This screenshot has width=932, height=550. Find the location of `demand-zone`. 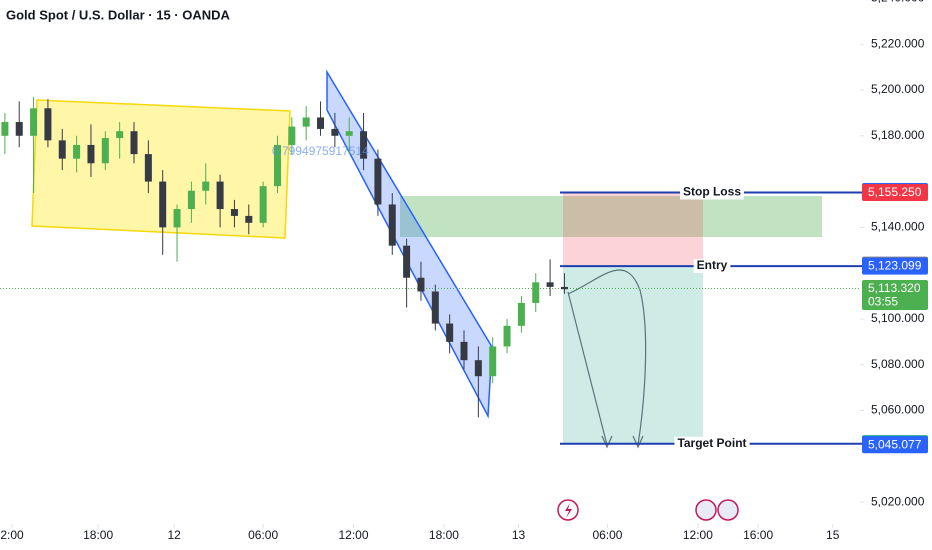

demand-zone is located at coordinates (611, 216).